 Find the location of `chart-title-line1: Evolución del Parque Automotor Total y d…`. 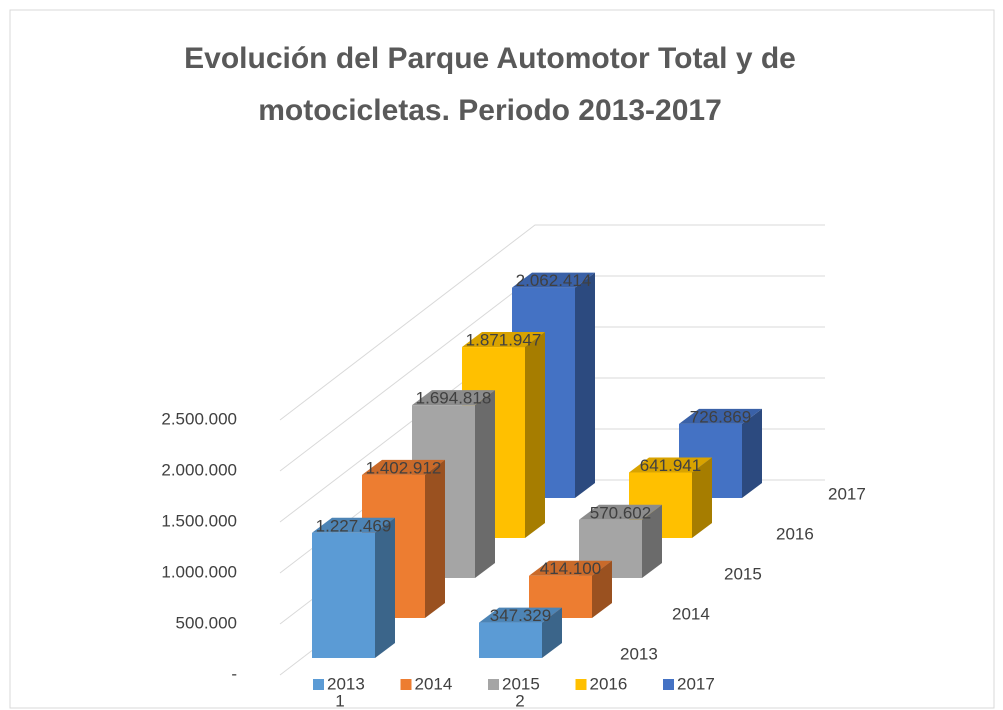

chart-title-line1: Evolución del Parque Automotor Total y d… is located at coordinates (490, 58).